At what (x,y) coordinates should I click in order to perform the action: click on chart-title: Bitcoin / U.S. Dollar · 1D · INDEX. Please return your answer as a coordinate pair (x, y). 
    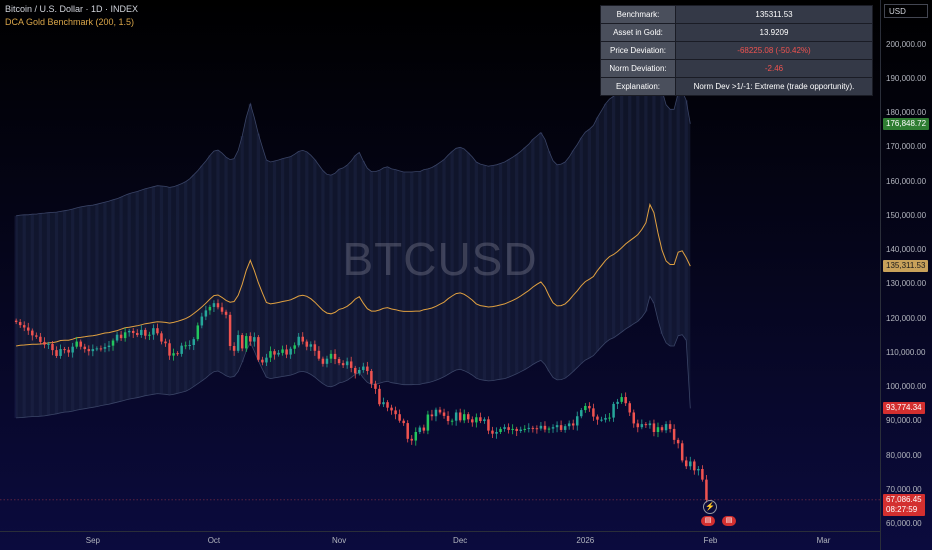
    Looking at the image, I should click on (72, 9).